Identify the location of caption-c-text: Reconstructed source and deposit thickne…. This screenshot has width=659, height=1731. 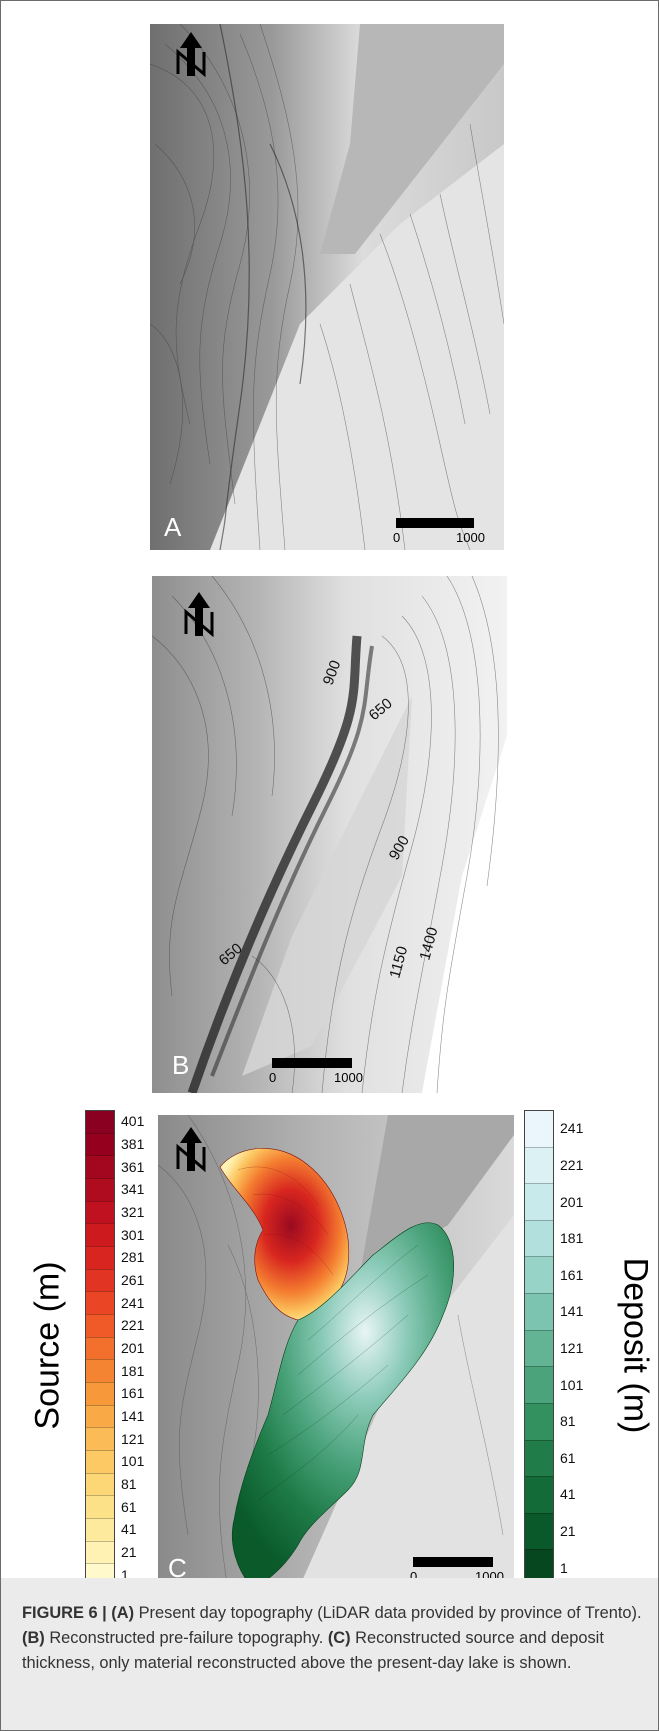
(313, 1650).